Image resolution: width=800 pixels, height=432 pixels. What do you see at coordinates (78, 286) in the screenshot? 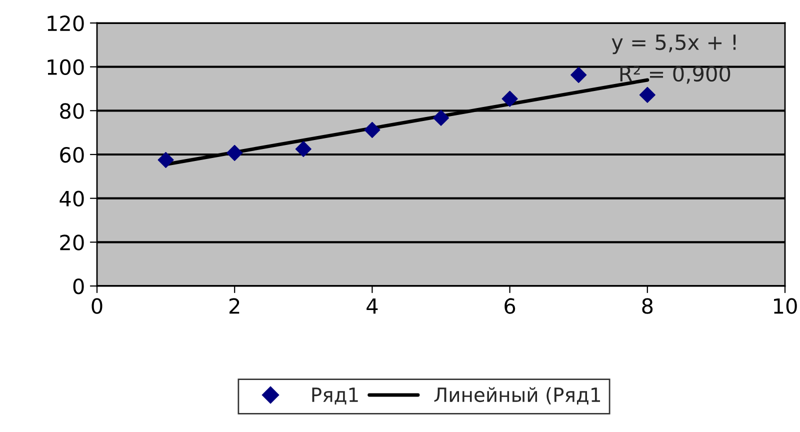
I see `y-tick-label: 0` at bounding box center [78, 286].